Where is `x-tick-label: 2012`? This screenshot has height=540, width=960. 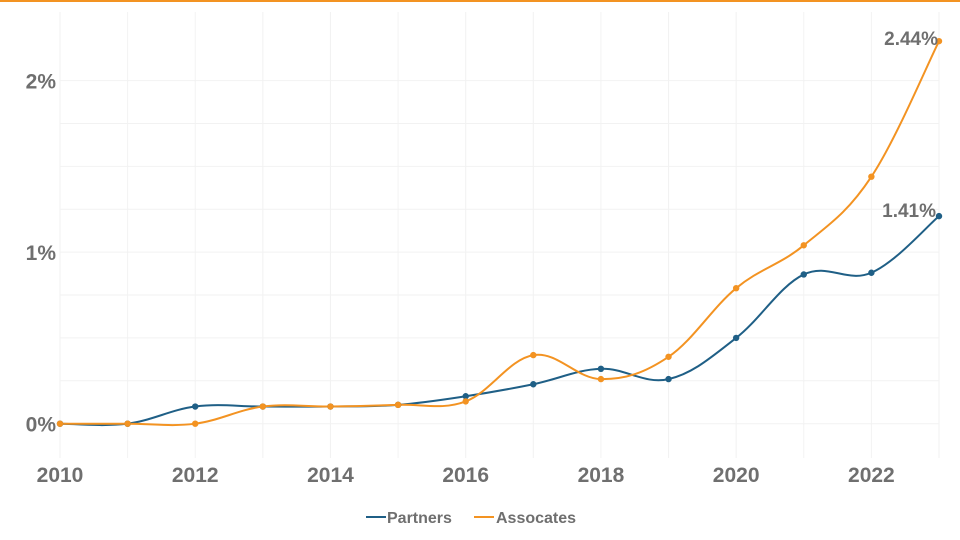 x-tick-label: 2012 is located at coordinates (195, 475).